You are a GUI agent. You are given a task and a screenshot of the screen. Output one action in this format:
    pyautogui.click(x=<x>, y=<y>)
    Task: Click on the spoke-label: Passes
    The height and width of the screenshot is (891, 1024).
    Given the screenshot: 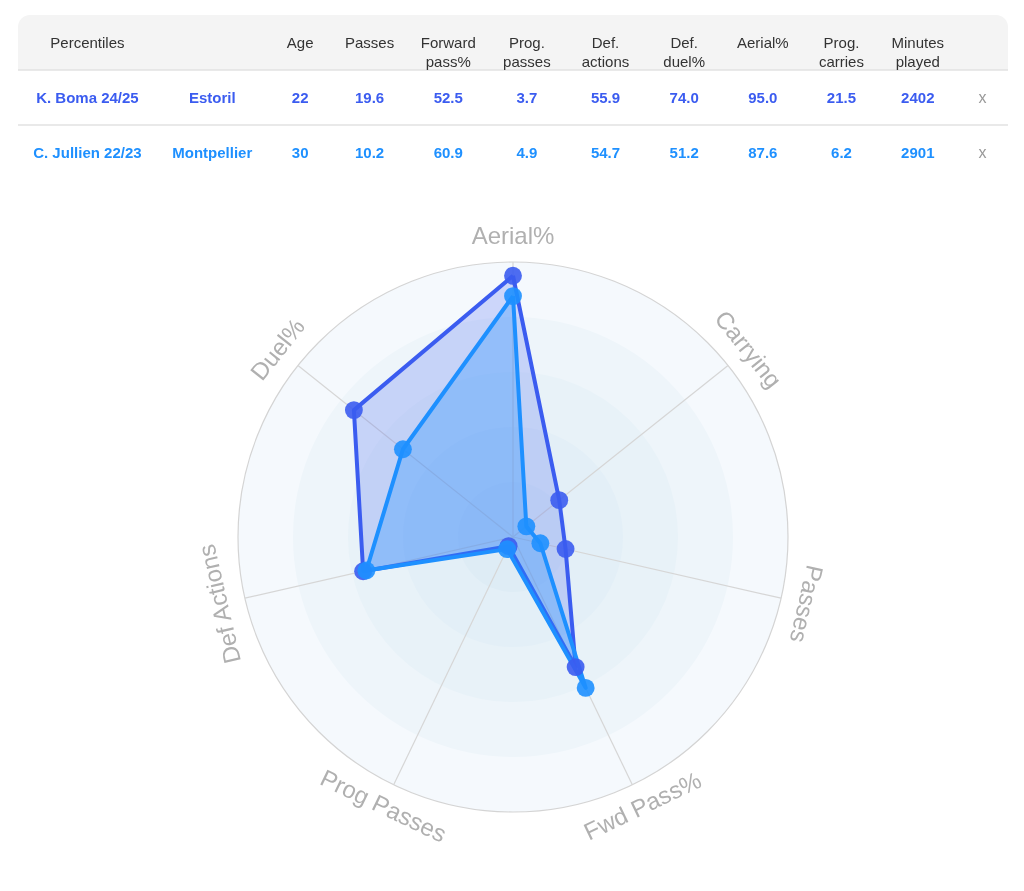 What is the action you would take?
    pyautogui.click(x=806, y=604)
    